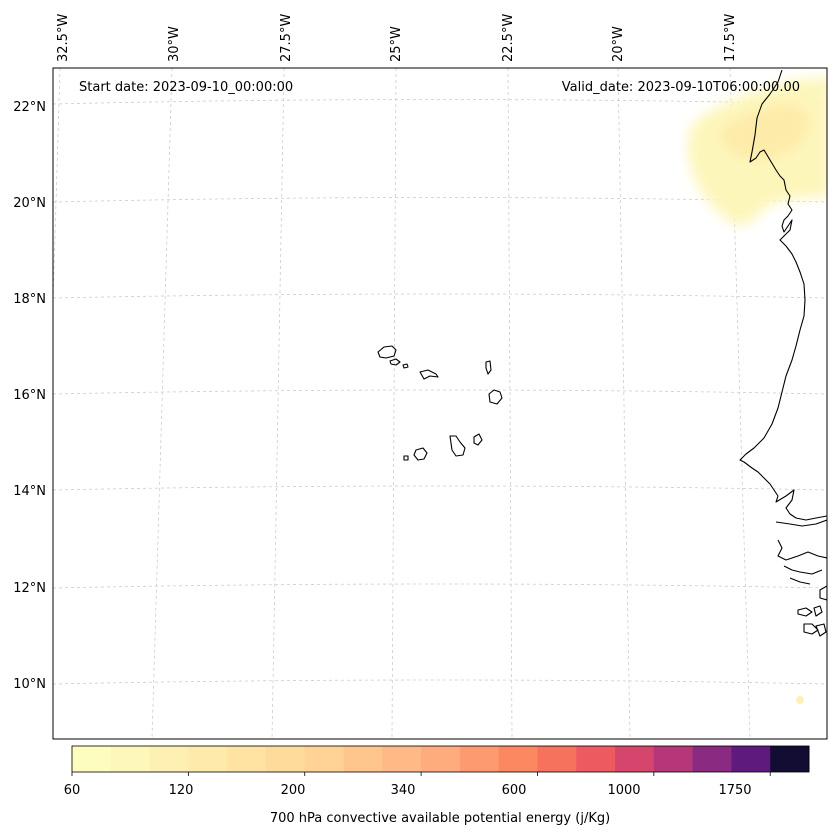 Image resolution: width=837 pixels, height=836 pixels. What do you see at coordinates (29, 299) in the screenshot?
I see `lat-label-18n: 18°N` at bounding box center [29, 299].